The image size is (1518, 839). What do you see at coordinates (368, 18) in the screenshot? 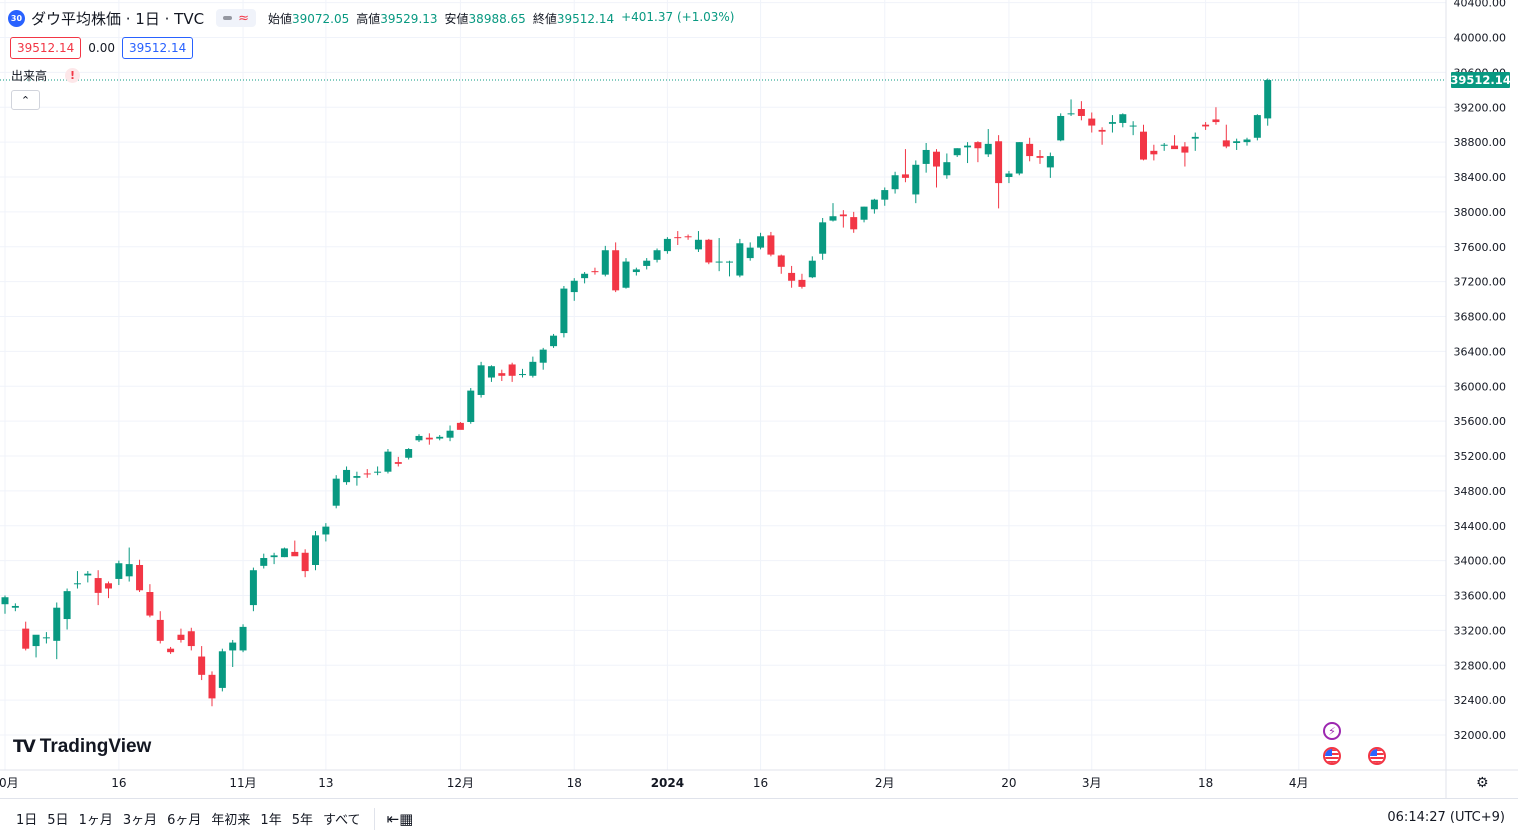
I see `high-label: 高値` at bounding box center [368, 18].